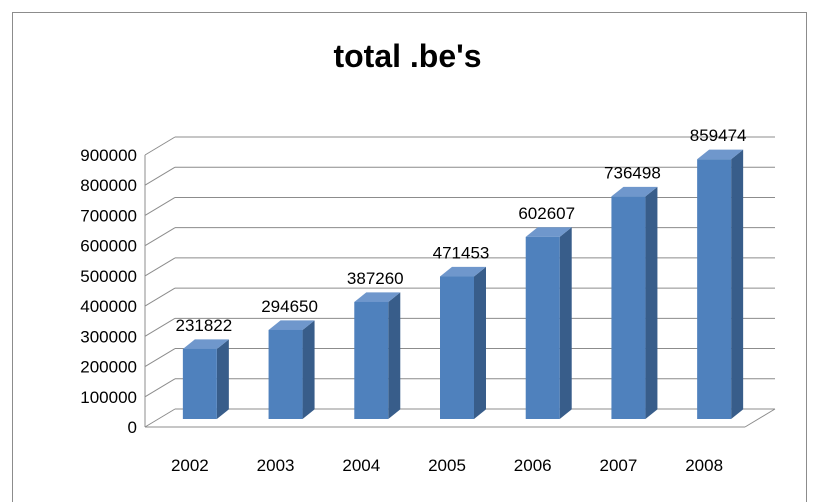 The image size is (815, 502). Describe the element at coordinates (108, 155) in the screenshot. I see `y-tick-label: 900000` at that location.